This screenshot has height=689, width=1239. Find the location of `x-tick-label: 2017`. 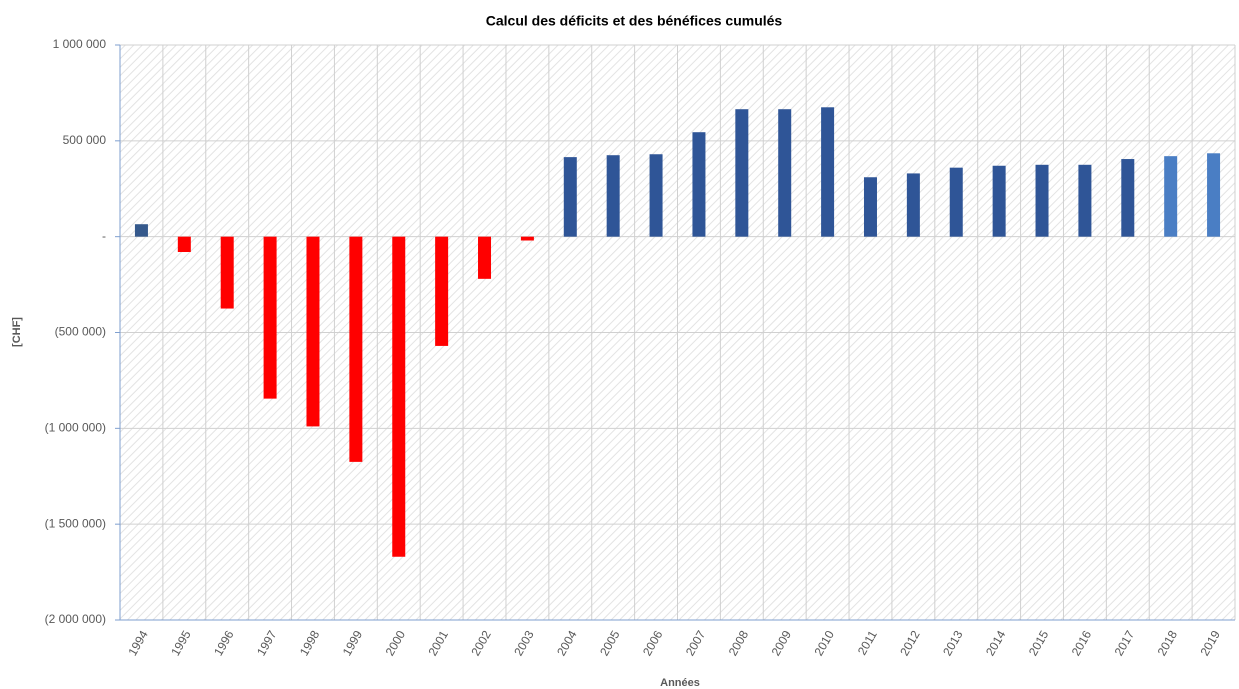

x-tick-label: 2017 is located at coordinates (1125, 643).